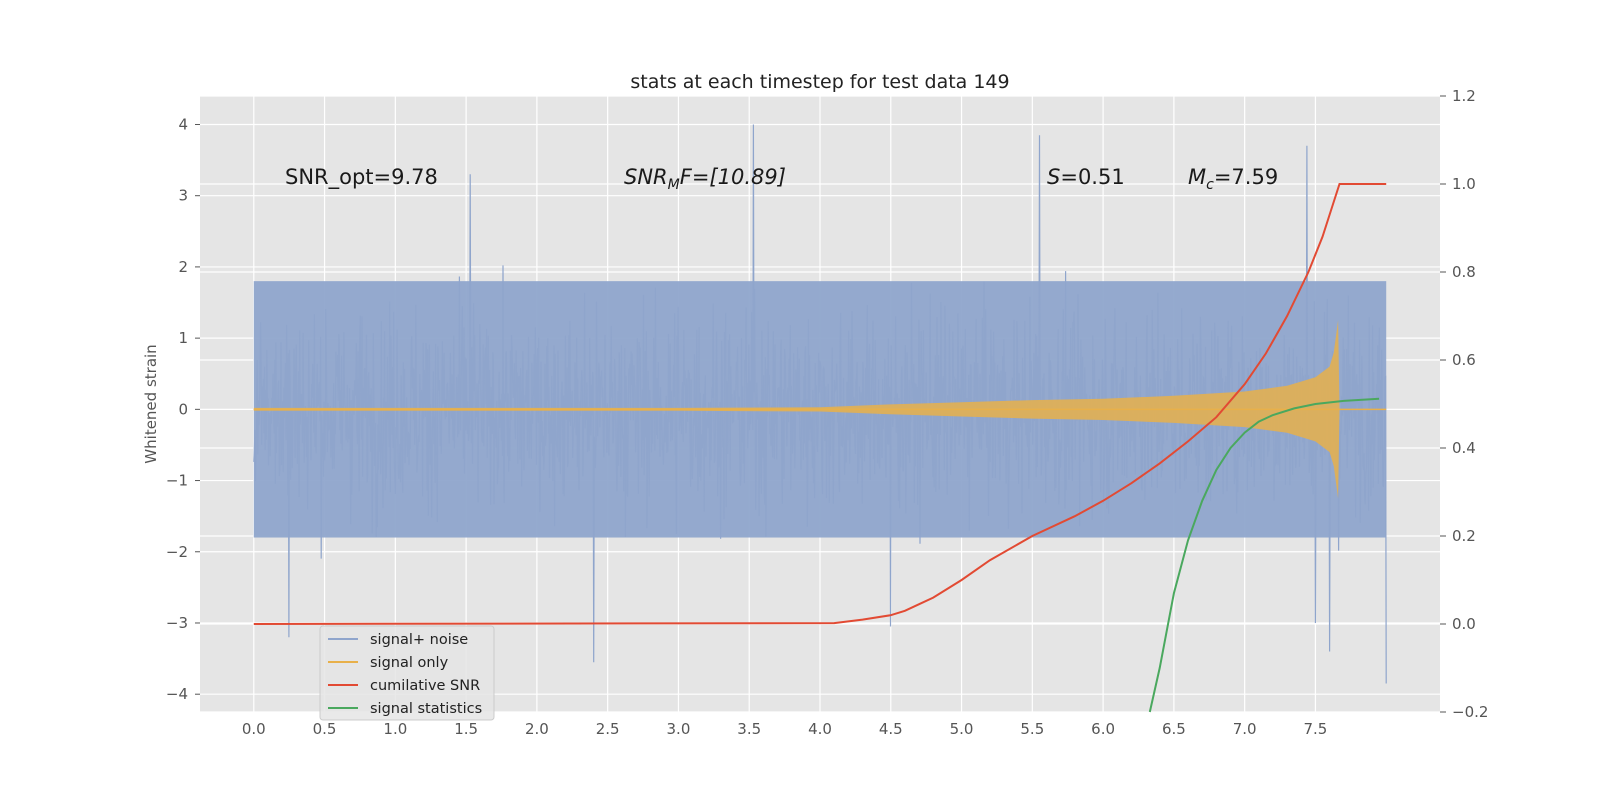 The image size is (1600, 800). What do you see at coordinates (1210, 185) in the screenshot?
I see `annotation-mc-sub: c` at bounding box center [1210, 185].